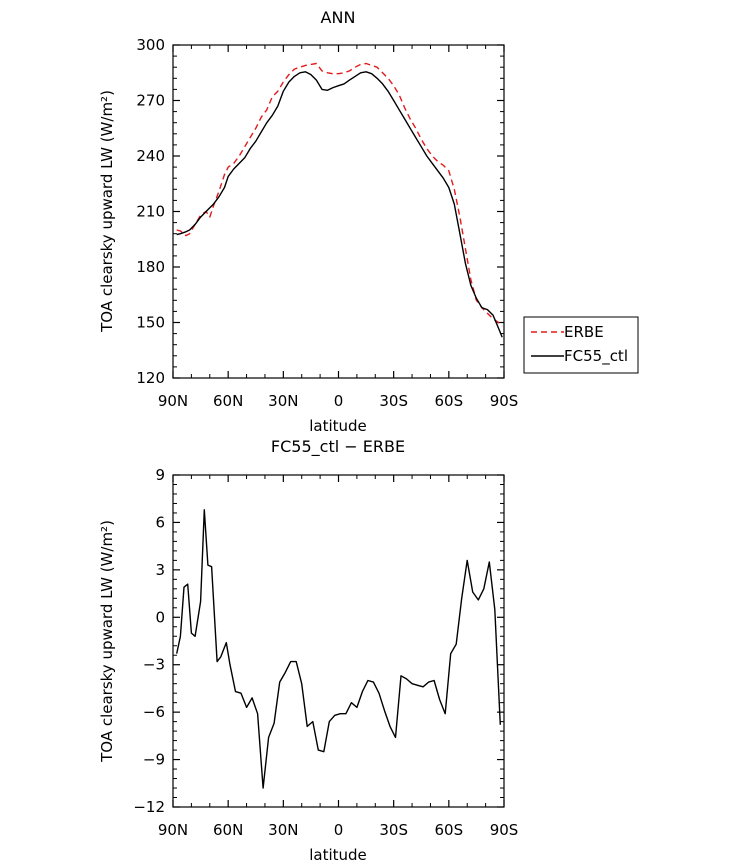 This screenshot has width=733, height=866. I want to click on bottom-series, so click(338, 649).